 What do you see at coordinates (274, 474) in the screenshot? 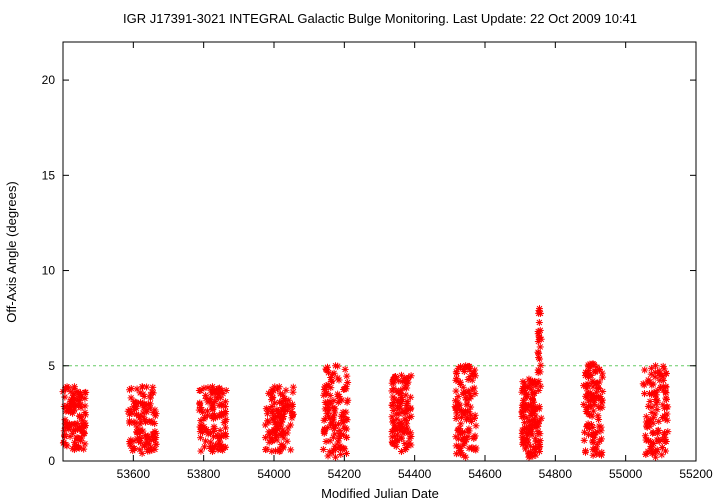
I see `x-tick-label: 54000` at bounding box center [274, 474].